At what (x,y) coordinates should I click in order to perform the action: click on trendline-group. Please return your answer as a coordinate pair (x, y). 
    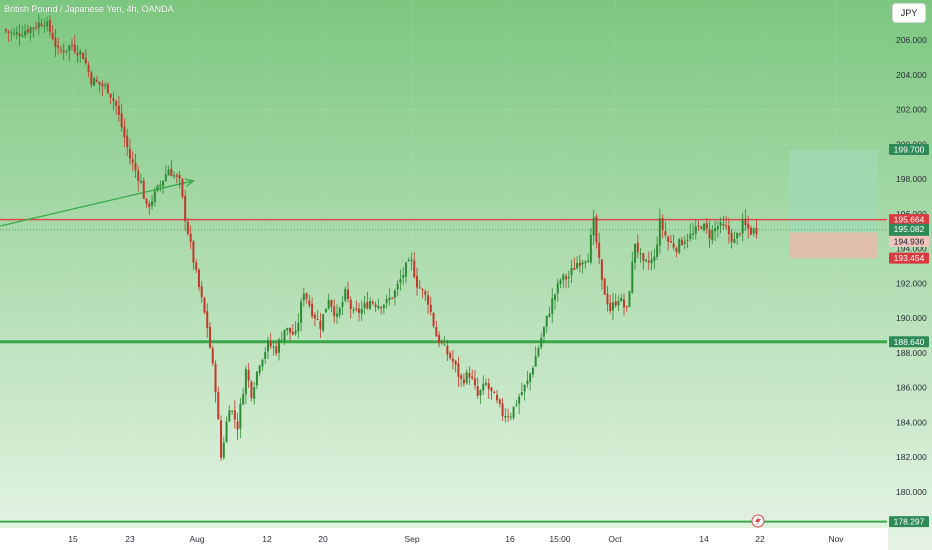
    Looking at the image, I should click on (97, 202).